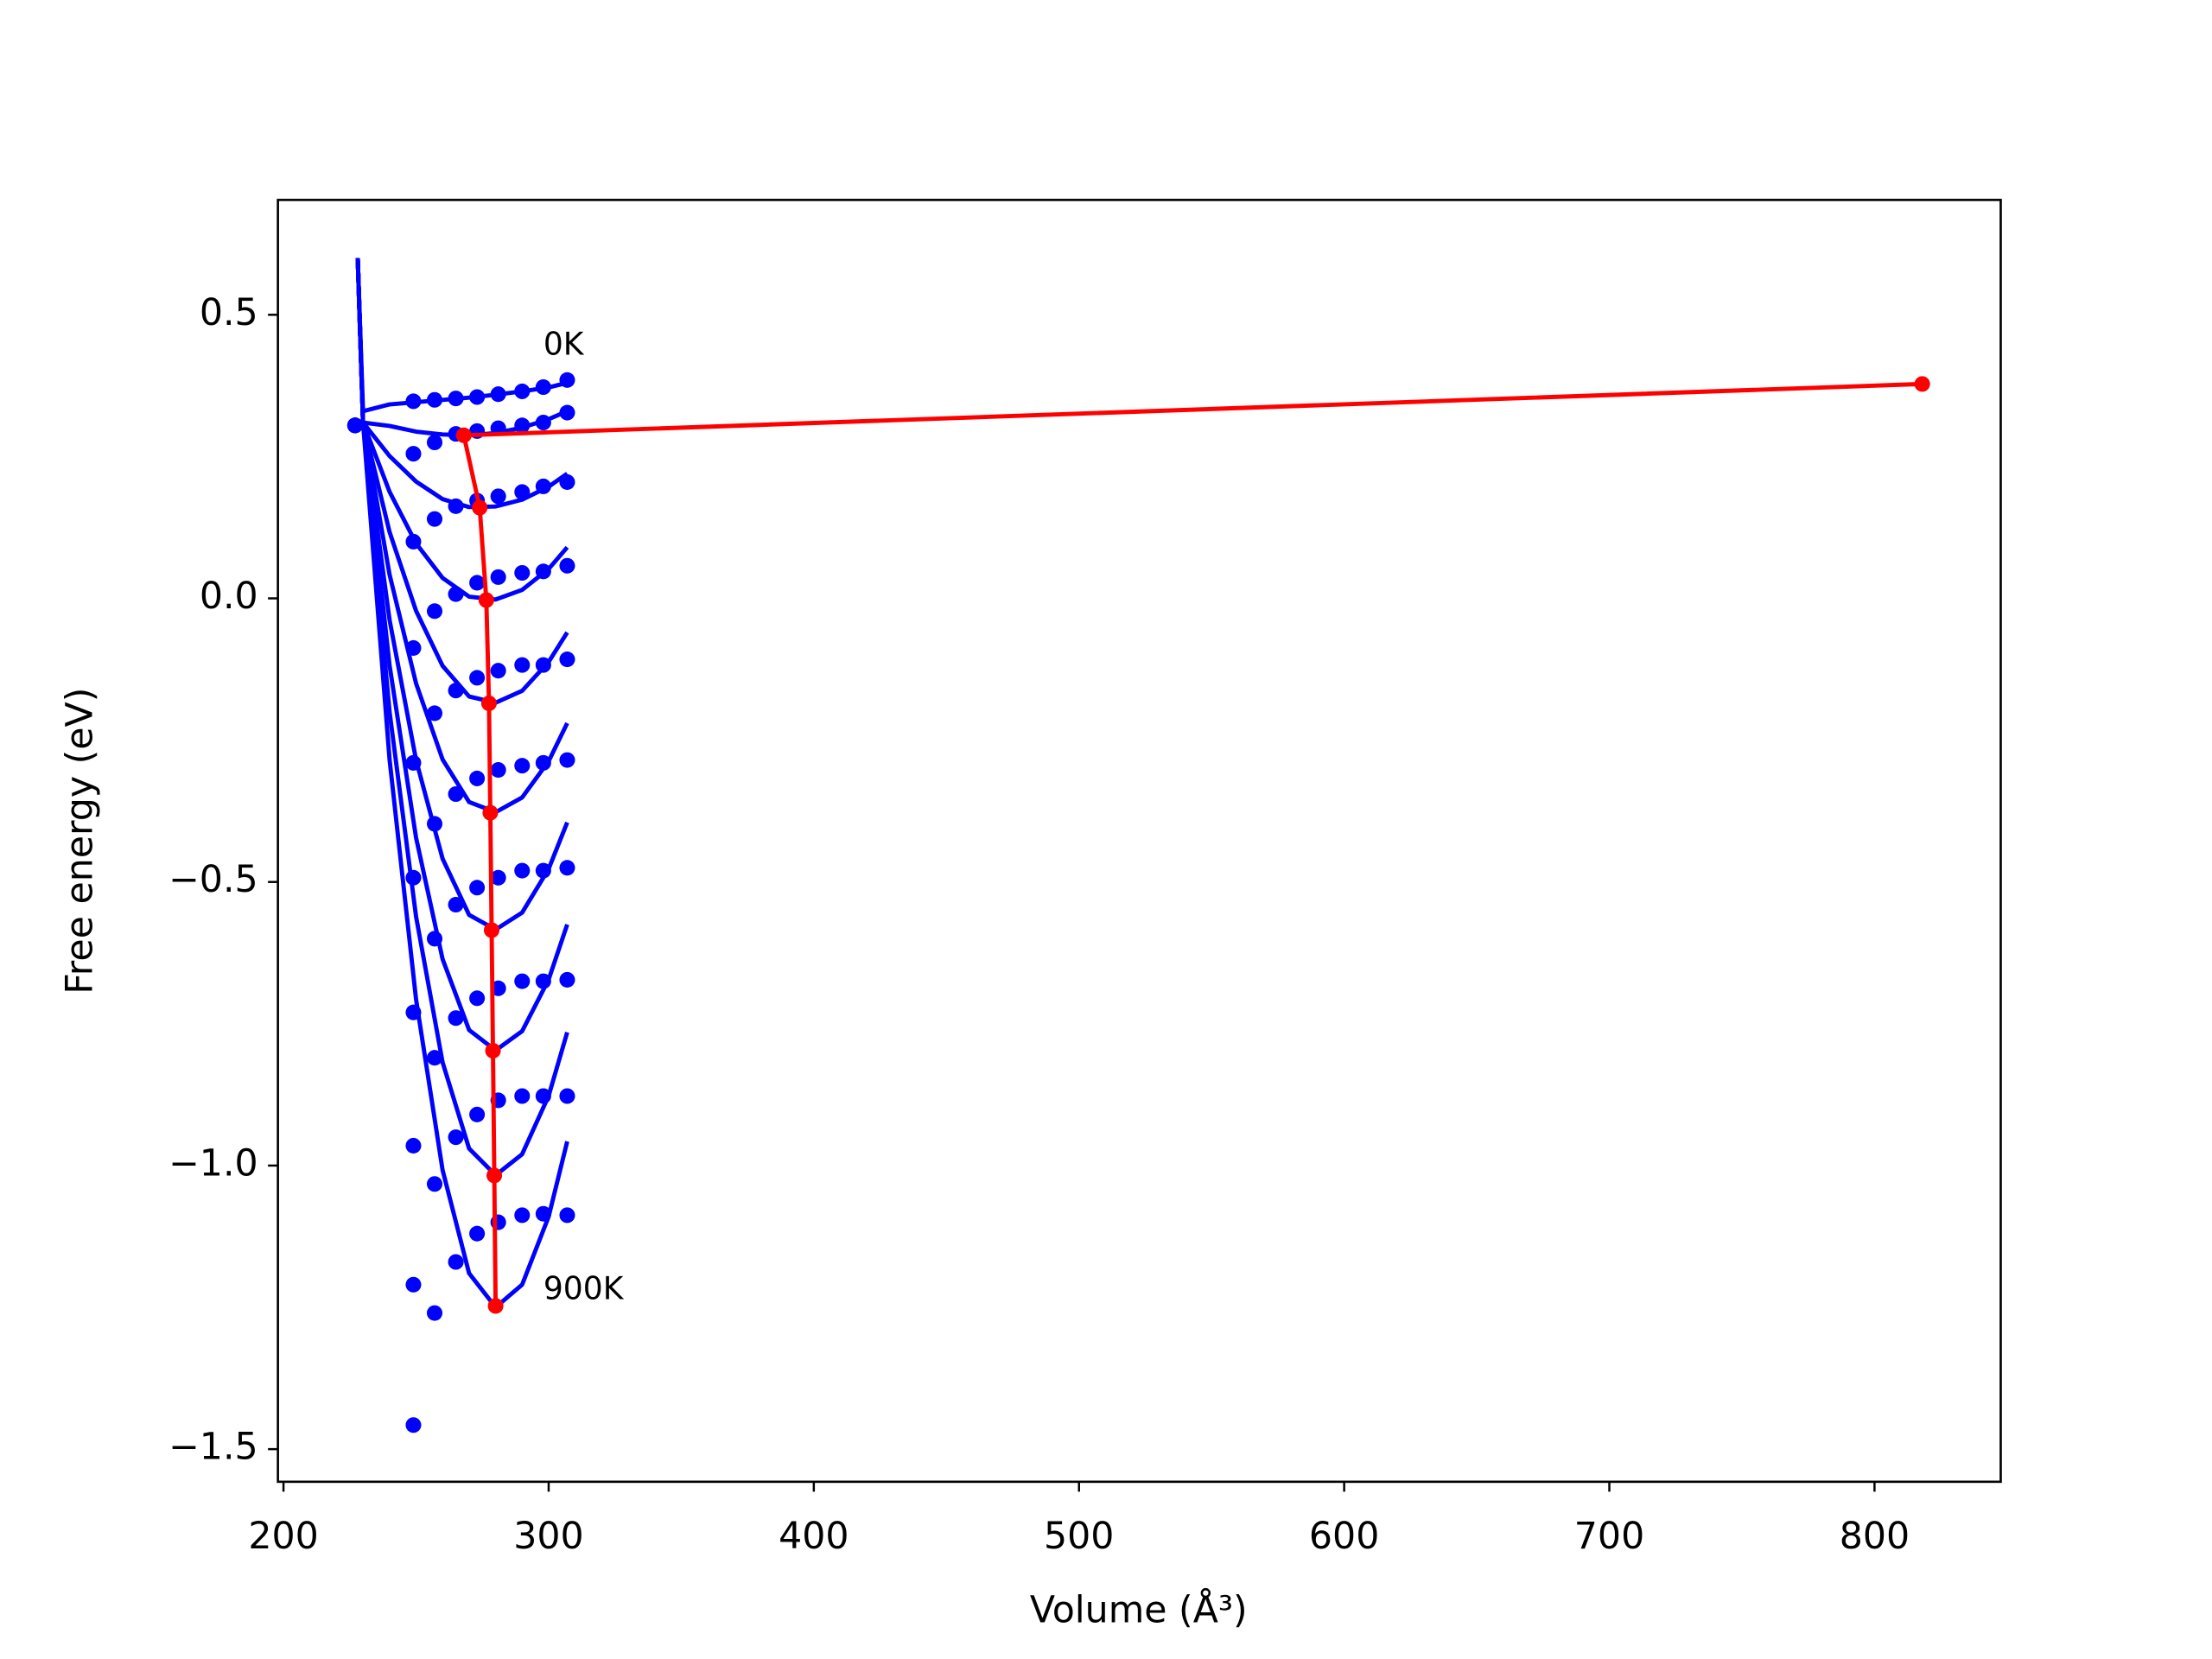  I want to click on x-tick-label: 800, so click(1875, 1536).